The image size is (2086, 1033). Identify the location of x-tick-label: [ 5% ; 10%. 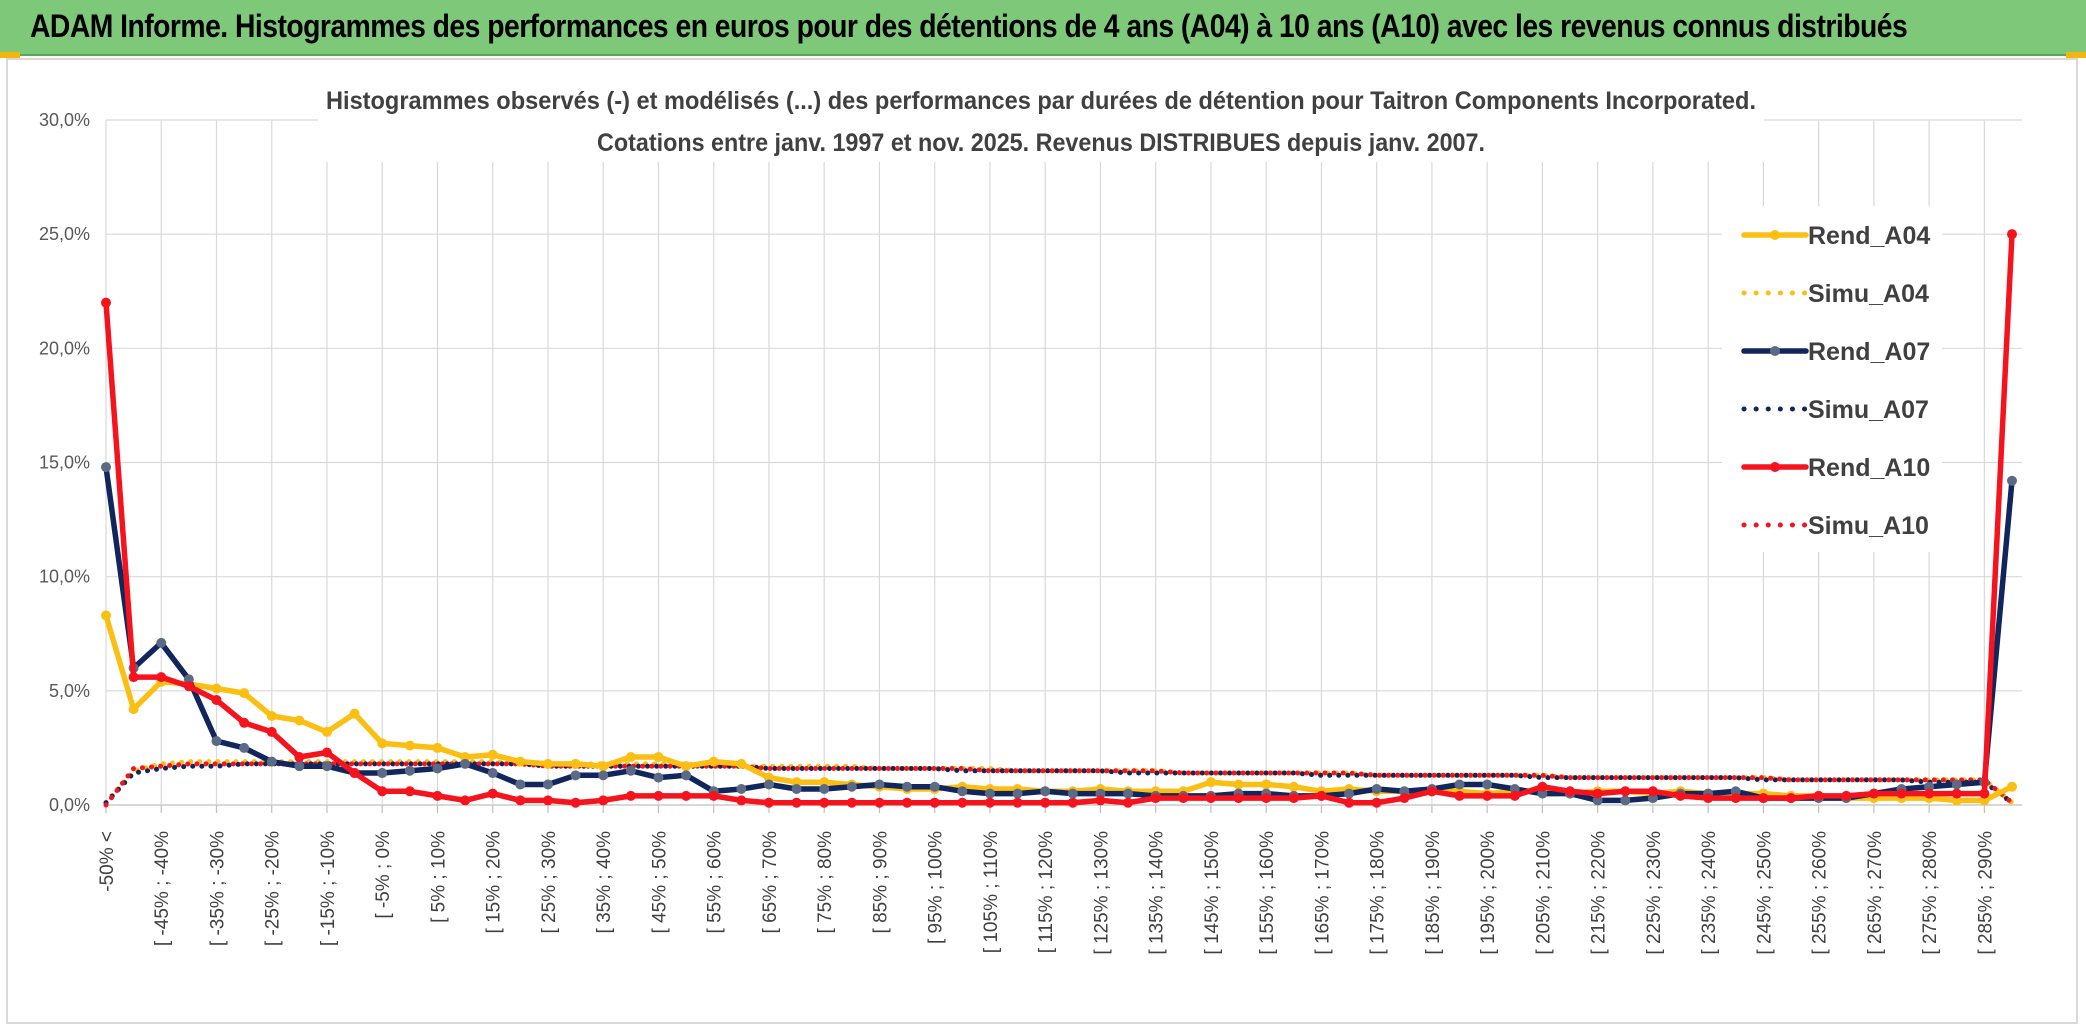
(438, 877).